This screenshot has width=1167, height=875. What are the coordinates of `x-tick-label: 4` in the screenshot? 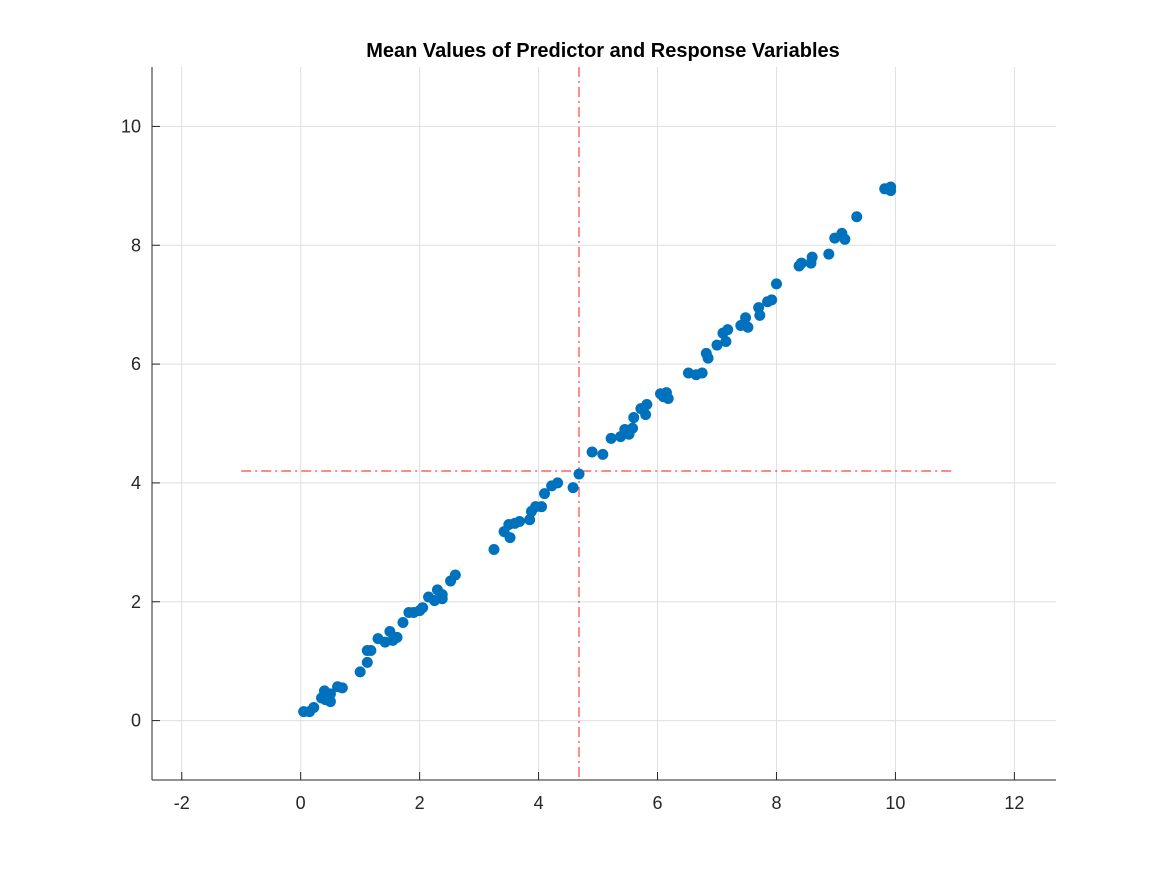 It's located at (539, 803).